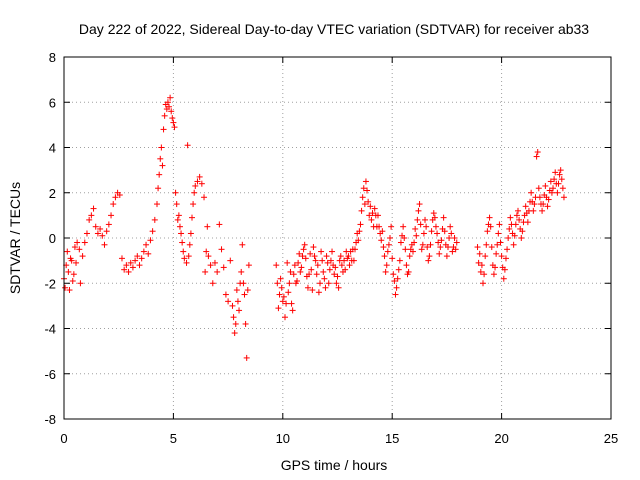 The width and height of the screenshot is (640, 480). What do you see at coordinates (501, 438) in the screenshot?
I see `x-tick-label: 20` at bounding box center [501, 438].